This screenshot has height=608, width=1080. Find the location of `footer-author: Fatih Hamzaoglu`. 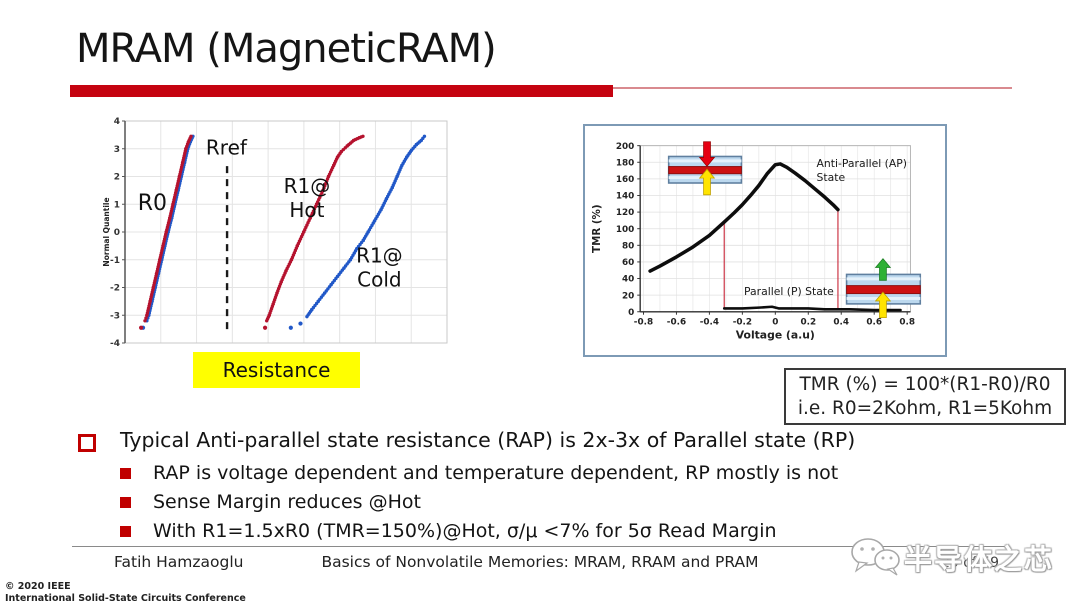

footer-author: Fatih Hamzaoglu is located at coordinates (179, 562).